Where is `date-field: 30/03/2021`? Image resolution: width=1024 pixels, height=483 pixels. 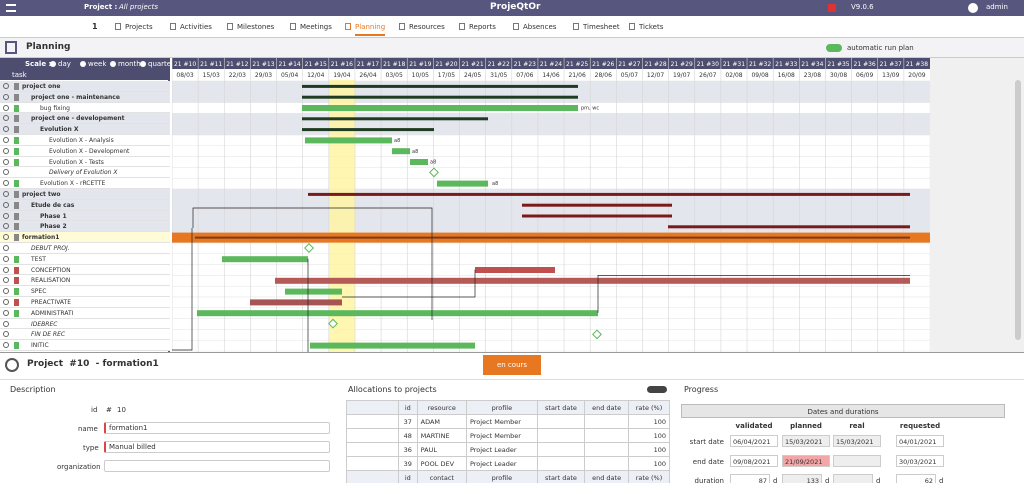 date-field: 30/03/2021 is located at coordinates (920, 461).